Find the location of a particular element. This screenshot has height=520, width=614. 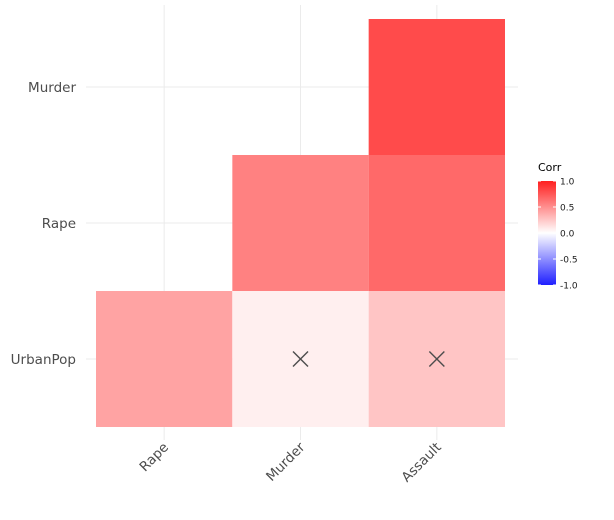

y-axis-ticks: UrbanPop Rape Murder is located at coordinates (44, 224).